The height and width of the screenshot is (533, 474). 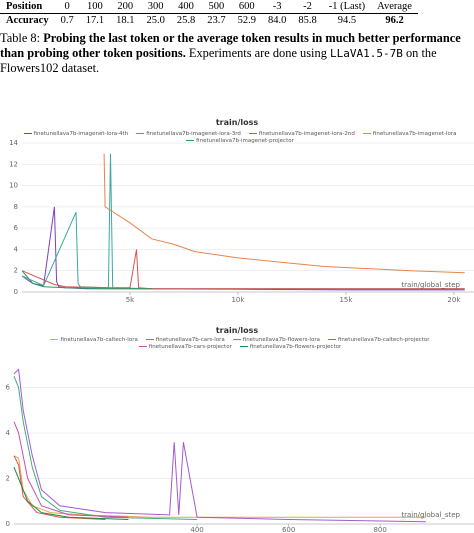 I want to click on legend-item: finetunellava7b-flowers-lora, so click(x=276, y=340).